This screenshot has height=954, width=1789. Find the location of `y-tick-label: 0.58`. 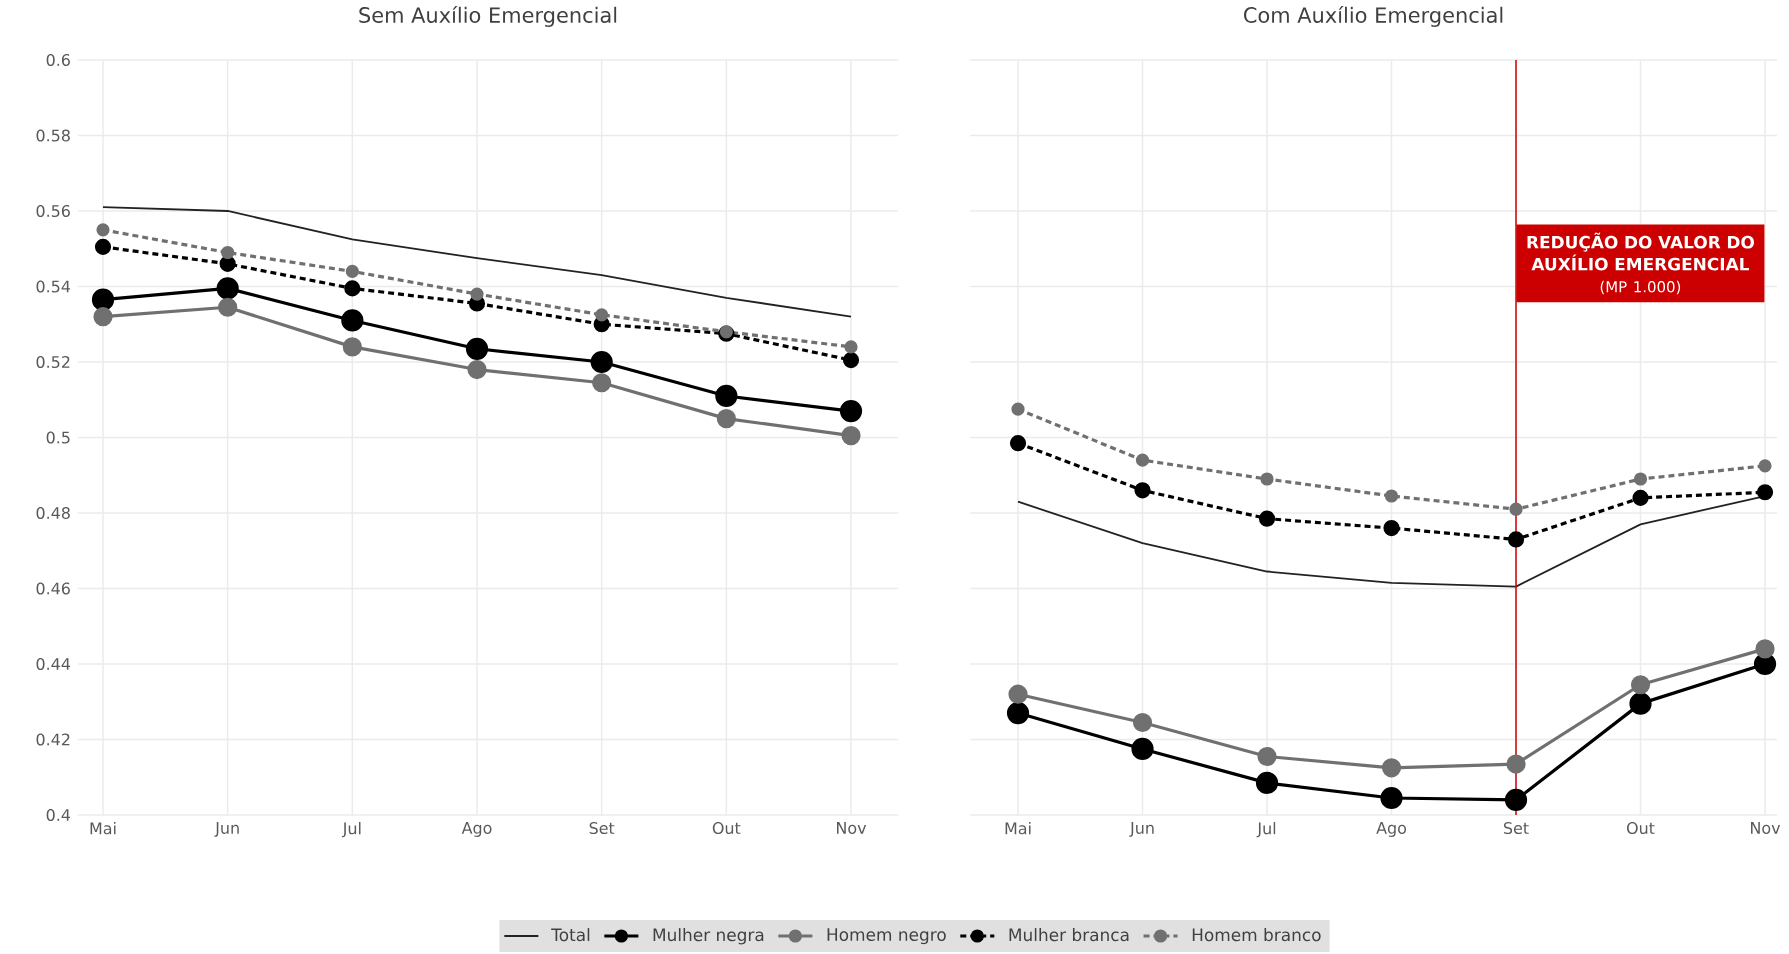

y-tick-label: 0.58 is located at coordinates (53, 135).